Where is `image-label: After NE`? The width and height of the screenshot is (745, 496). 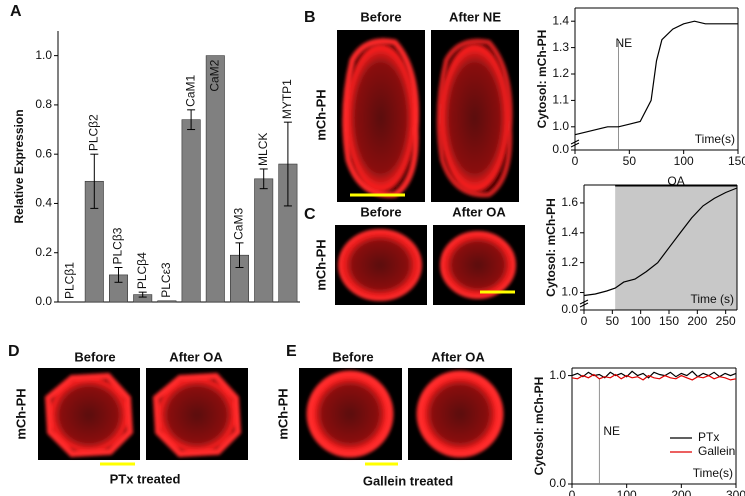
image-label: After NE is located at coordinates (475, 16).